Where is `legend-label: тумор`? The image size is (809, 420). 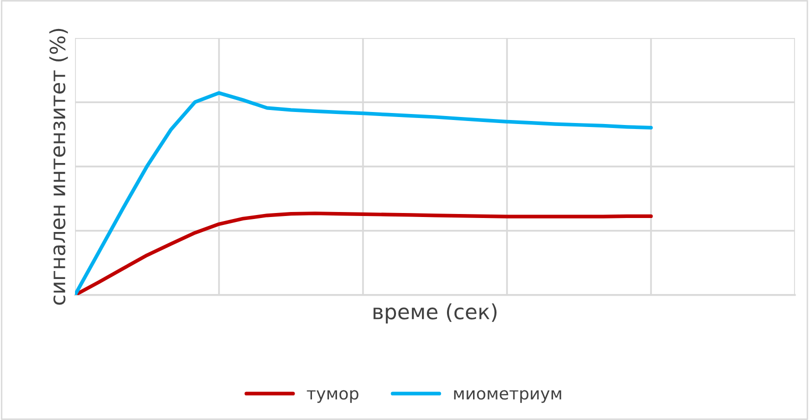
legend-label: тумор is located at coordinates (332, 396).